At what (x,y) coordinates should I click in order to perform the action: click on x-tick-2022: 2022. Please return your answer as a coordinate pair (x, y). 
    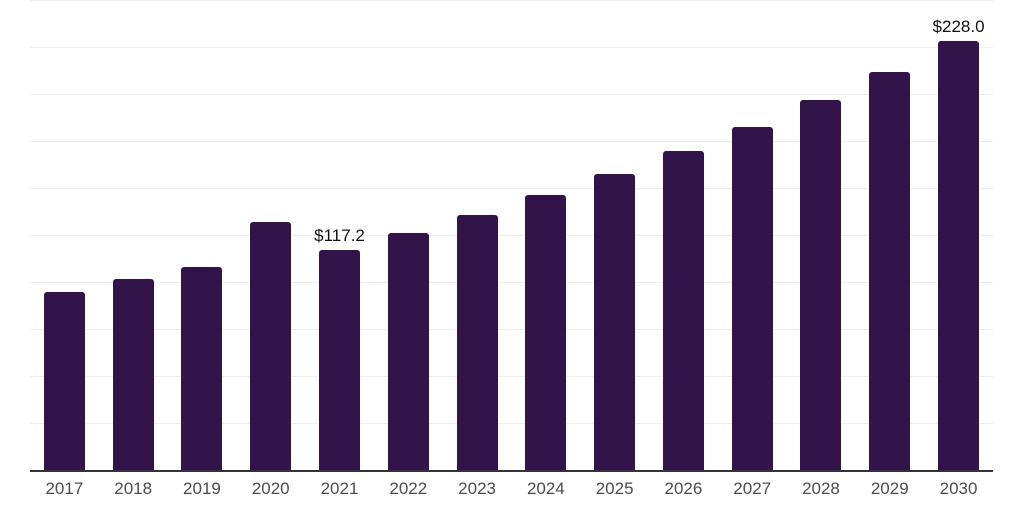
    Looking at the image, I should click on (408, 488).